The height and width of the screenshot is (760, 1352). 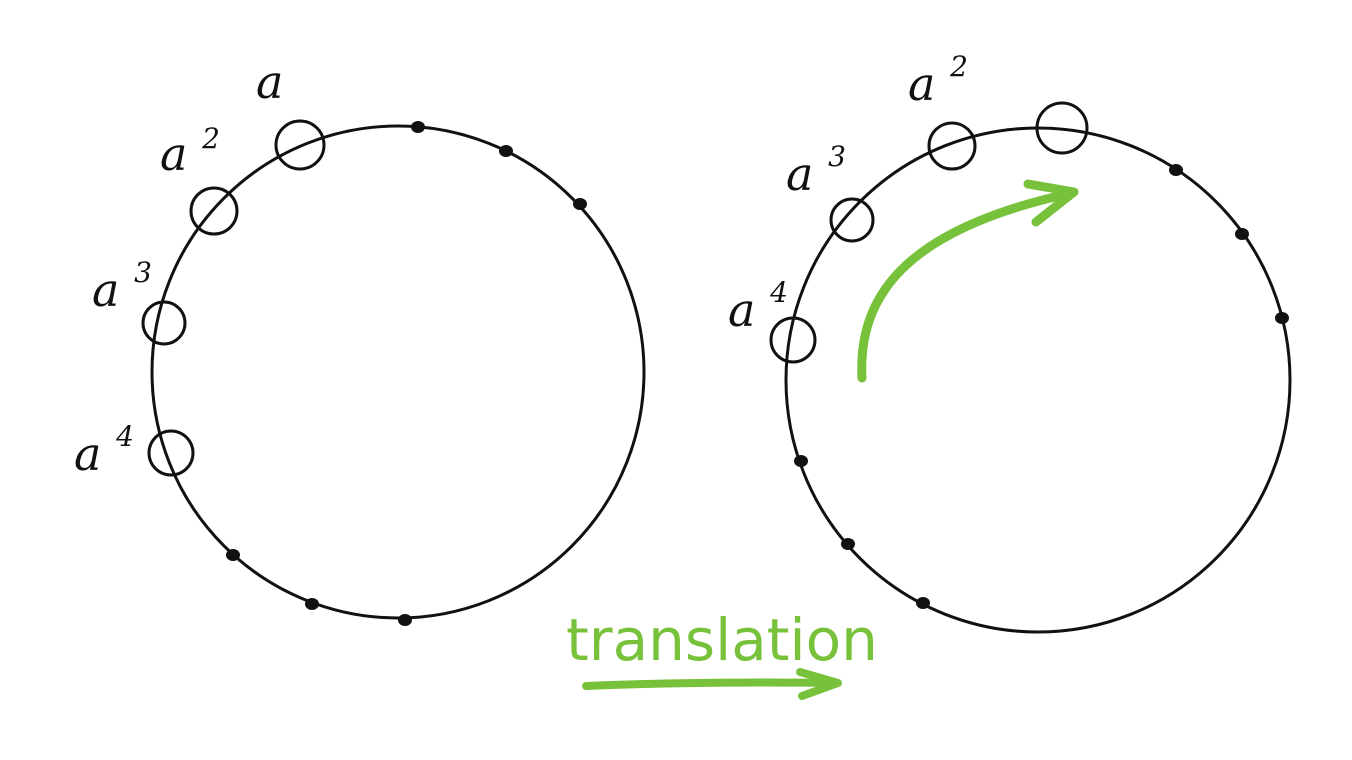 What do you see at coordinates (921, 84) in the screenshot?
I see `right-label-a2-base: a` at bounding box center [921, 84].